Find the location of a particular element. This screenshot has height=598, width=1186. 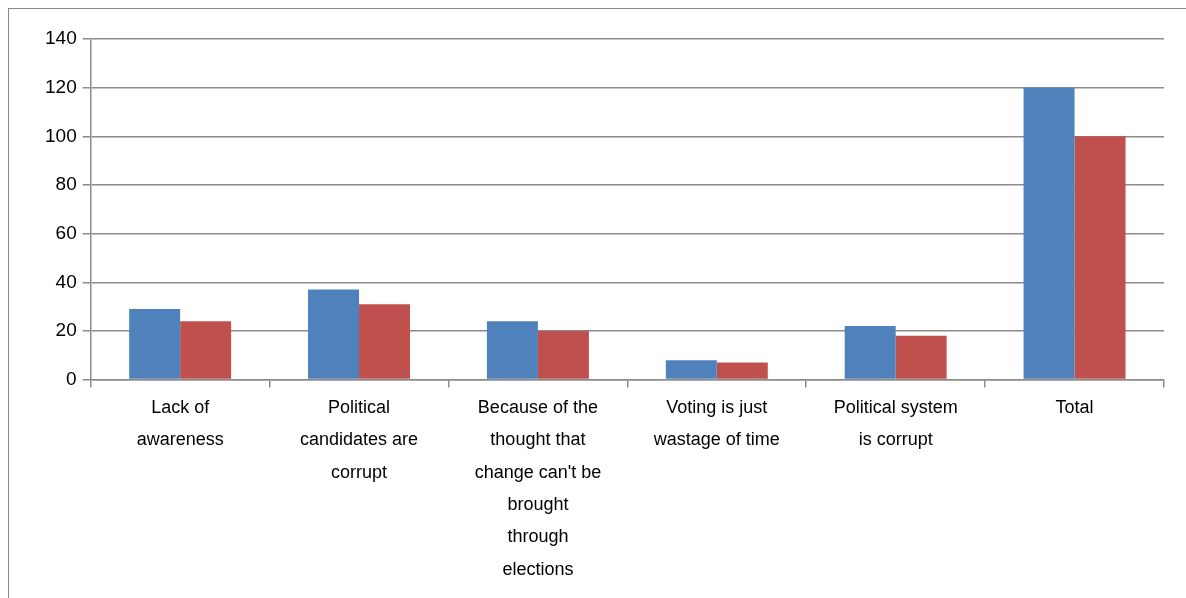

x-tick-label: Political system is corrupt is located at coordinates (895, 423).